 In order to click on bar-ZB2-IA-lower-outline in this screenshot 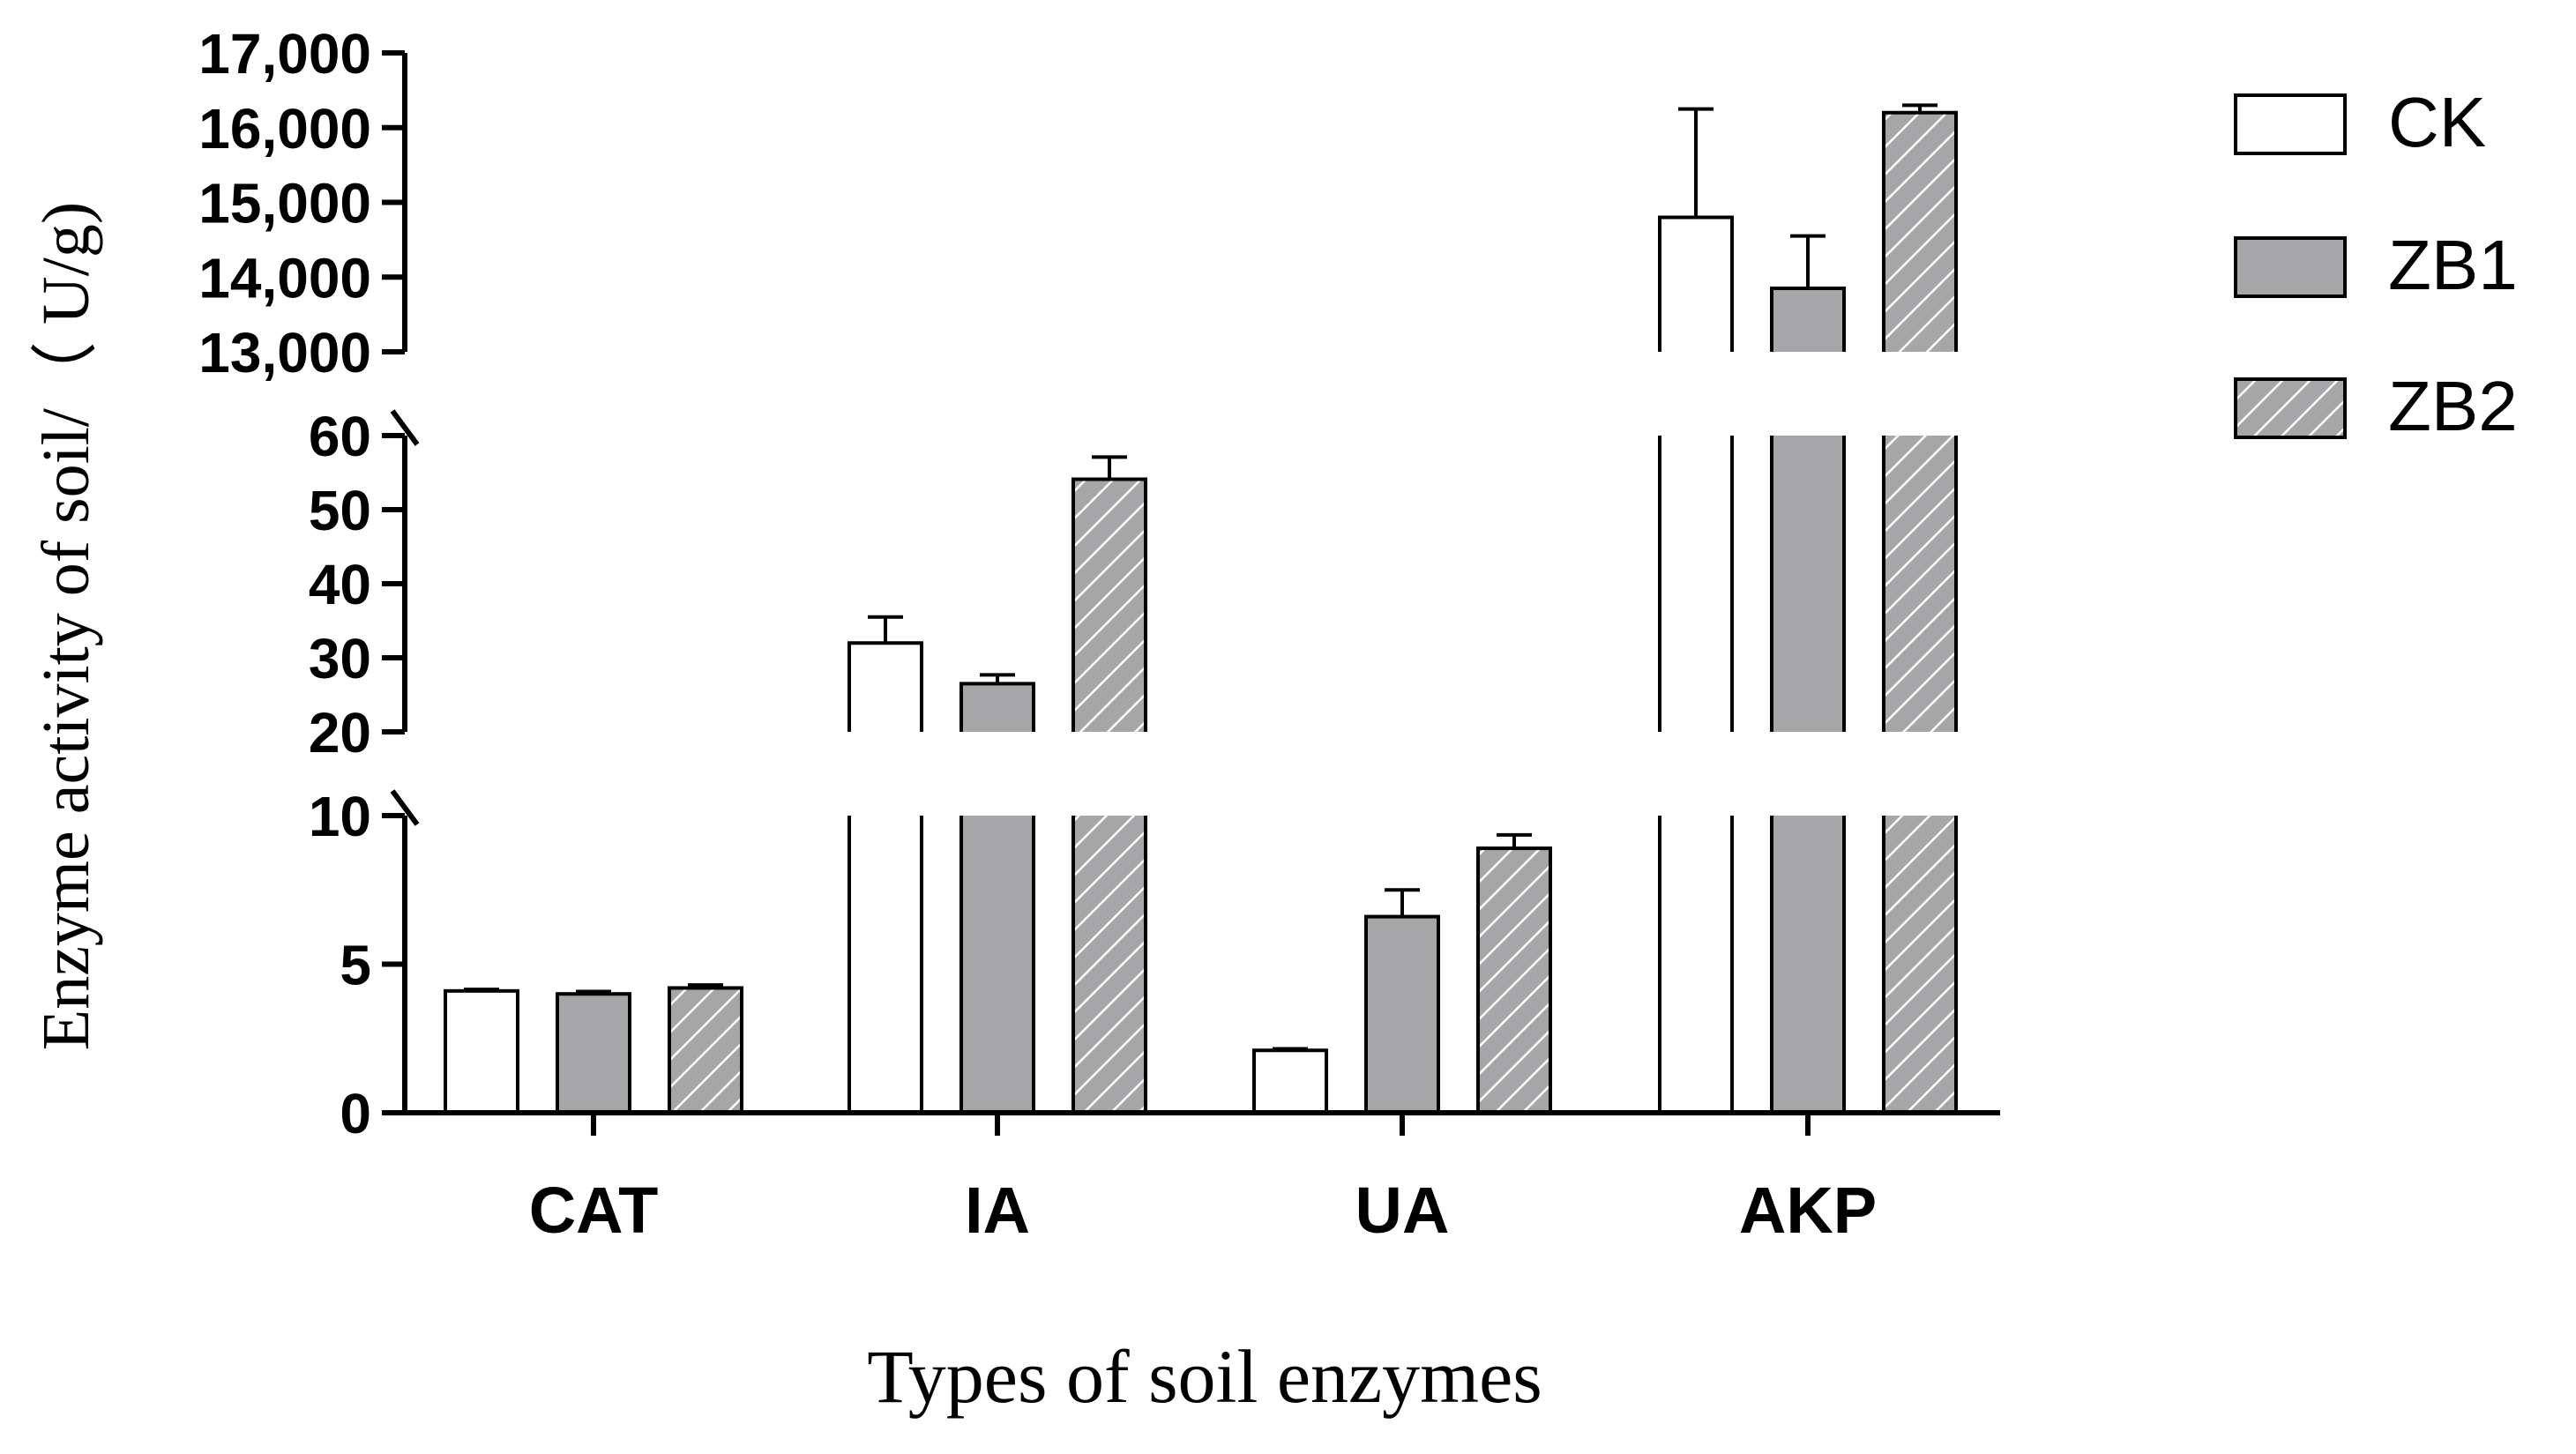, I will do `click(1109, 965)`.